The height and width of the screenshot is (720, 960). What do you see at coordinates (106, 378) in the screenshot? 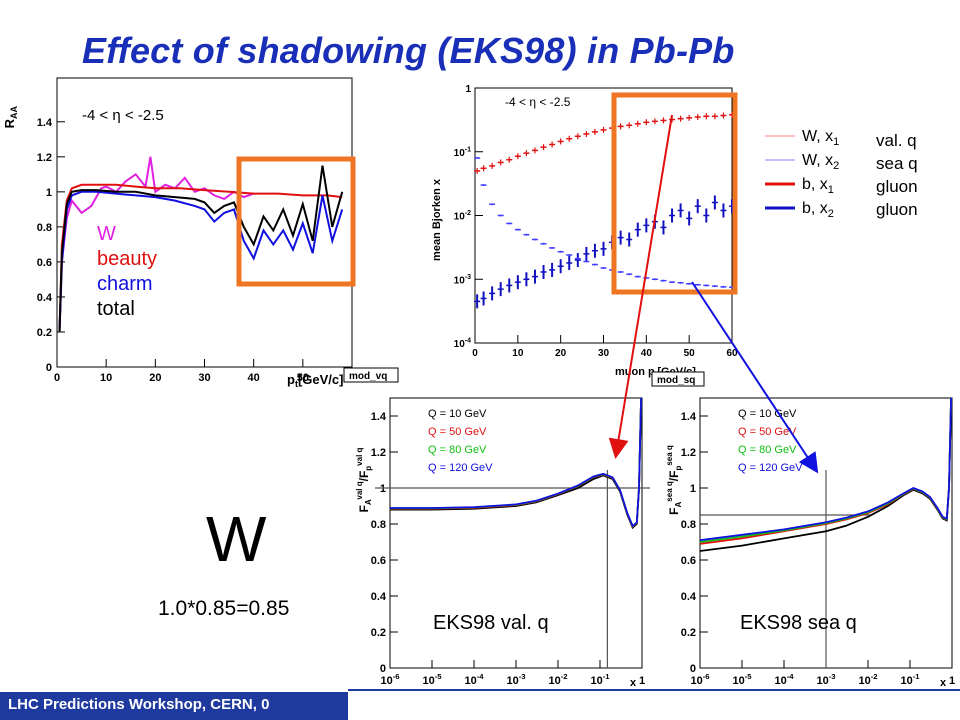
I see `raa-x-tick-label: 10` at bounding box center [106, 378].